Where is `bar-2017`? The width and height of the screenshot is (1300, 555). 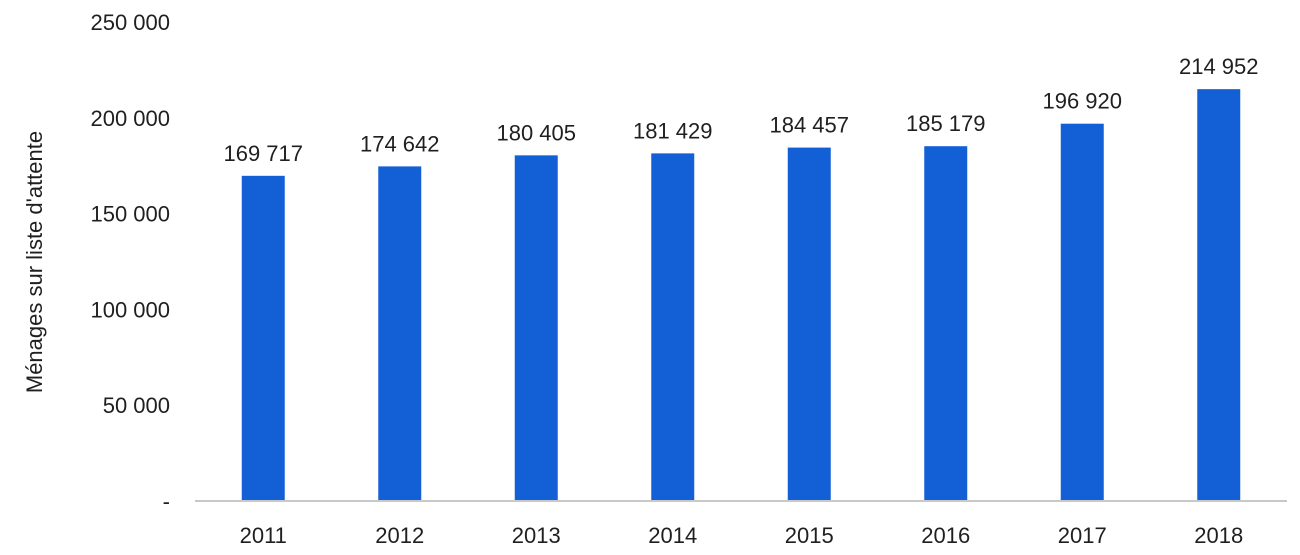
bar-2017 is located at coordinates (1082, 312).